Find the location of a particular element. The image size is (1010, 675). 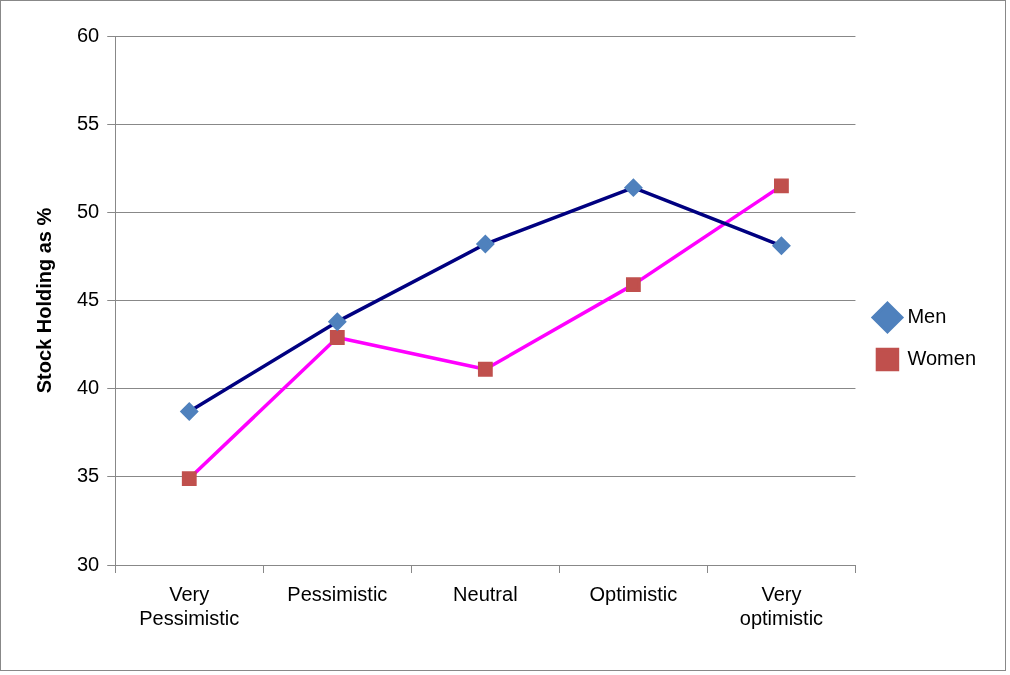

x-tick-label: Optimistic is located at coordinates (633, 593).